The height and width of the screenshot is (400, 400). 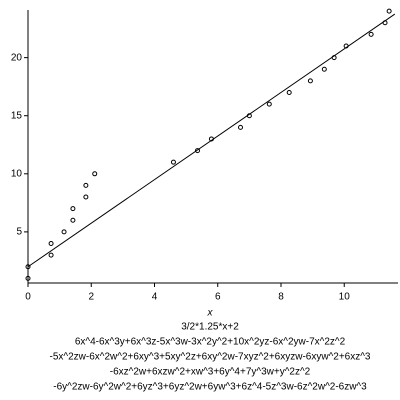 I want to click on x-tick-label: 8, so click(x=281, y=297).